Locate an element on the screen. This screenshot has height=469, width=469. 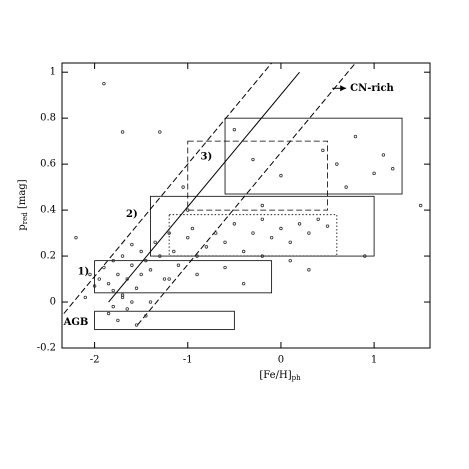
y-axis-label: pred [mag] is located at coordinates (23, 204).